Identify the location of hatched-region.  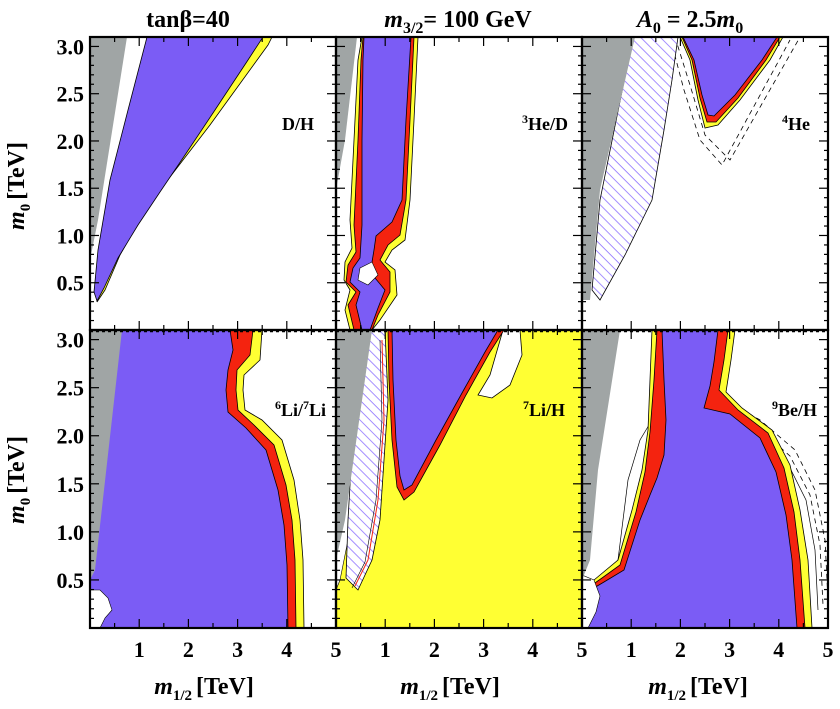
(635, 169).